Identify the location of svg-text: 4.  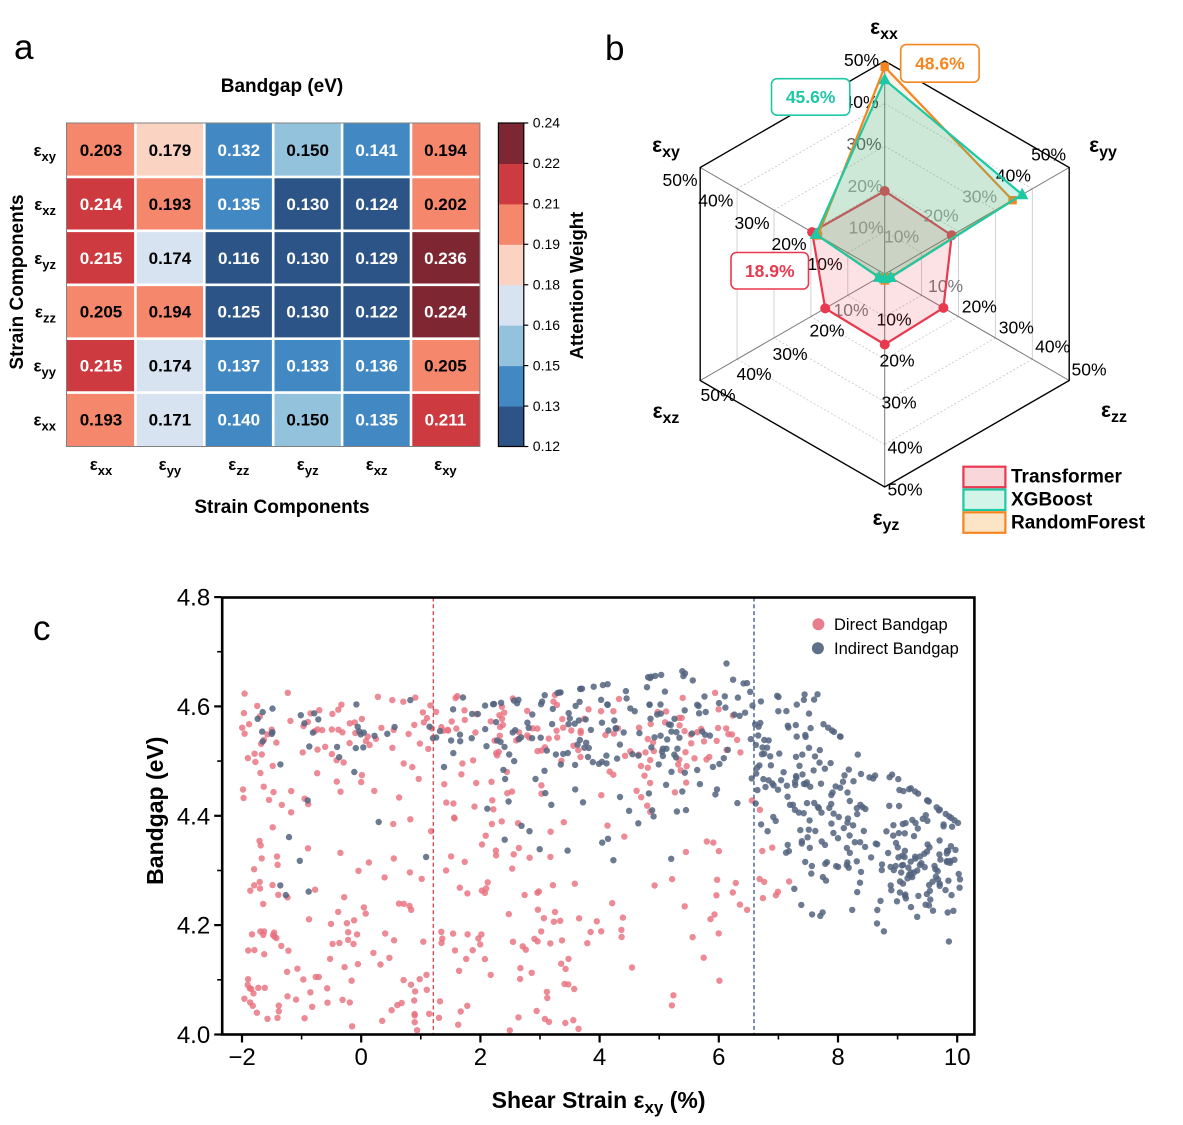
(599, 1057).